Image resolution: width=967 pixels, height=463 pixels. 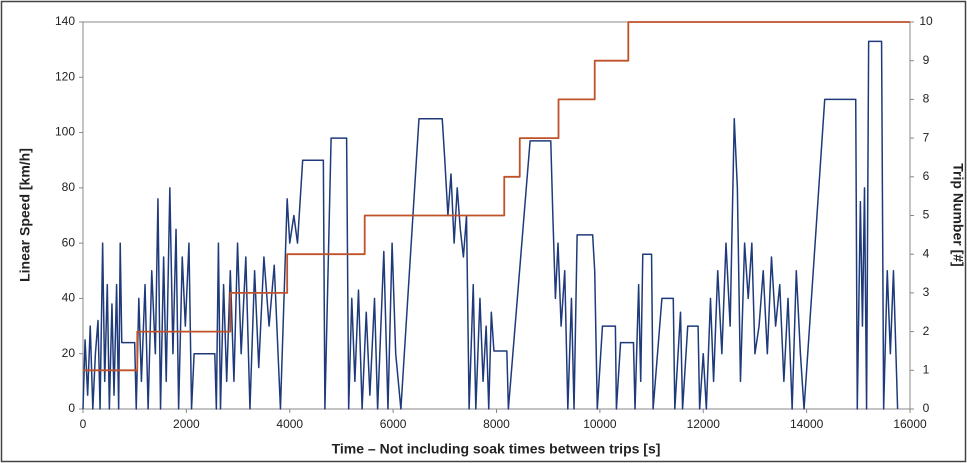 I want to click on y2-axis-title: Trip Number [#], so click(x=958, y=214).